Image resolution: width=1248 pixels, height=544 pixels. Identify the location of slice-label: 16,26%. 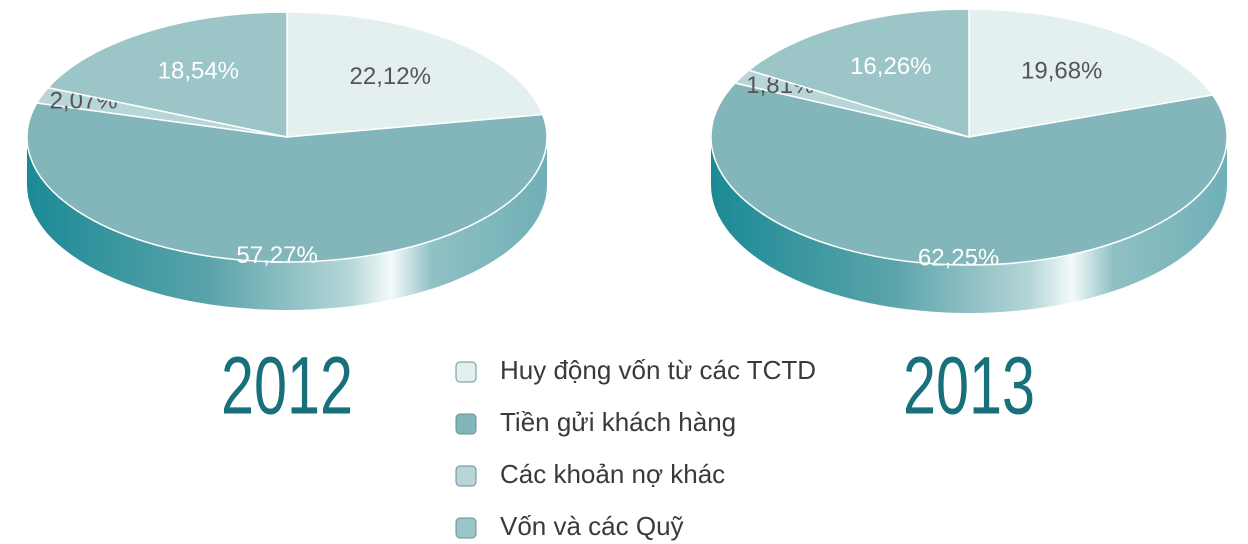
(890, 66).